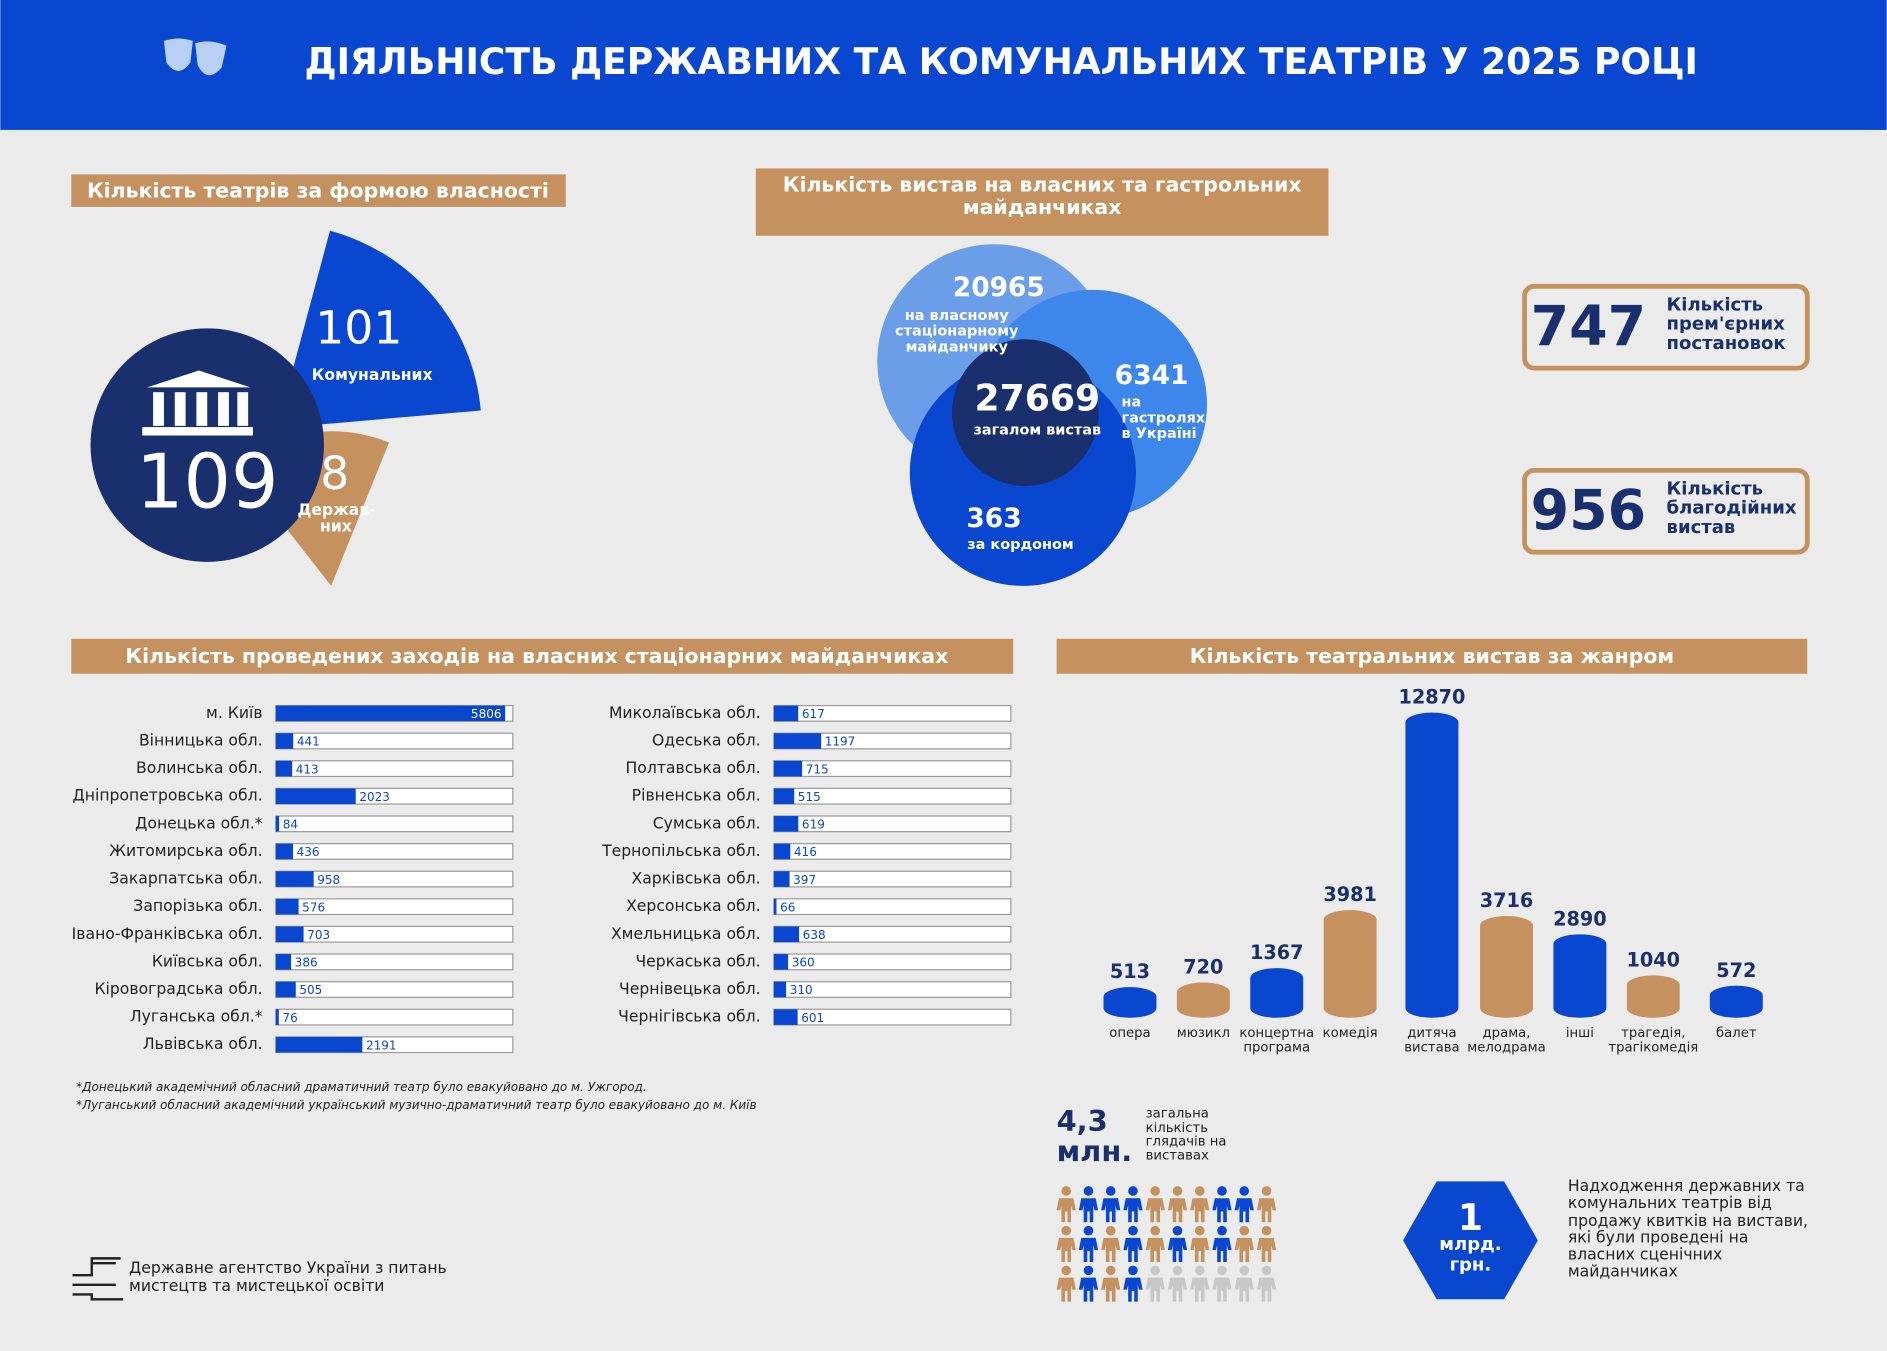 The width and height of the screenshot is (1887, 1351). What do you see at coordinates (957, 331) in the screenshot?
I see `venn-label: на власному стаціонарному майданчику` at bounding box center [957, 331].